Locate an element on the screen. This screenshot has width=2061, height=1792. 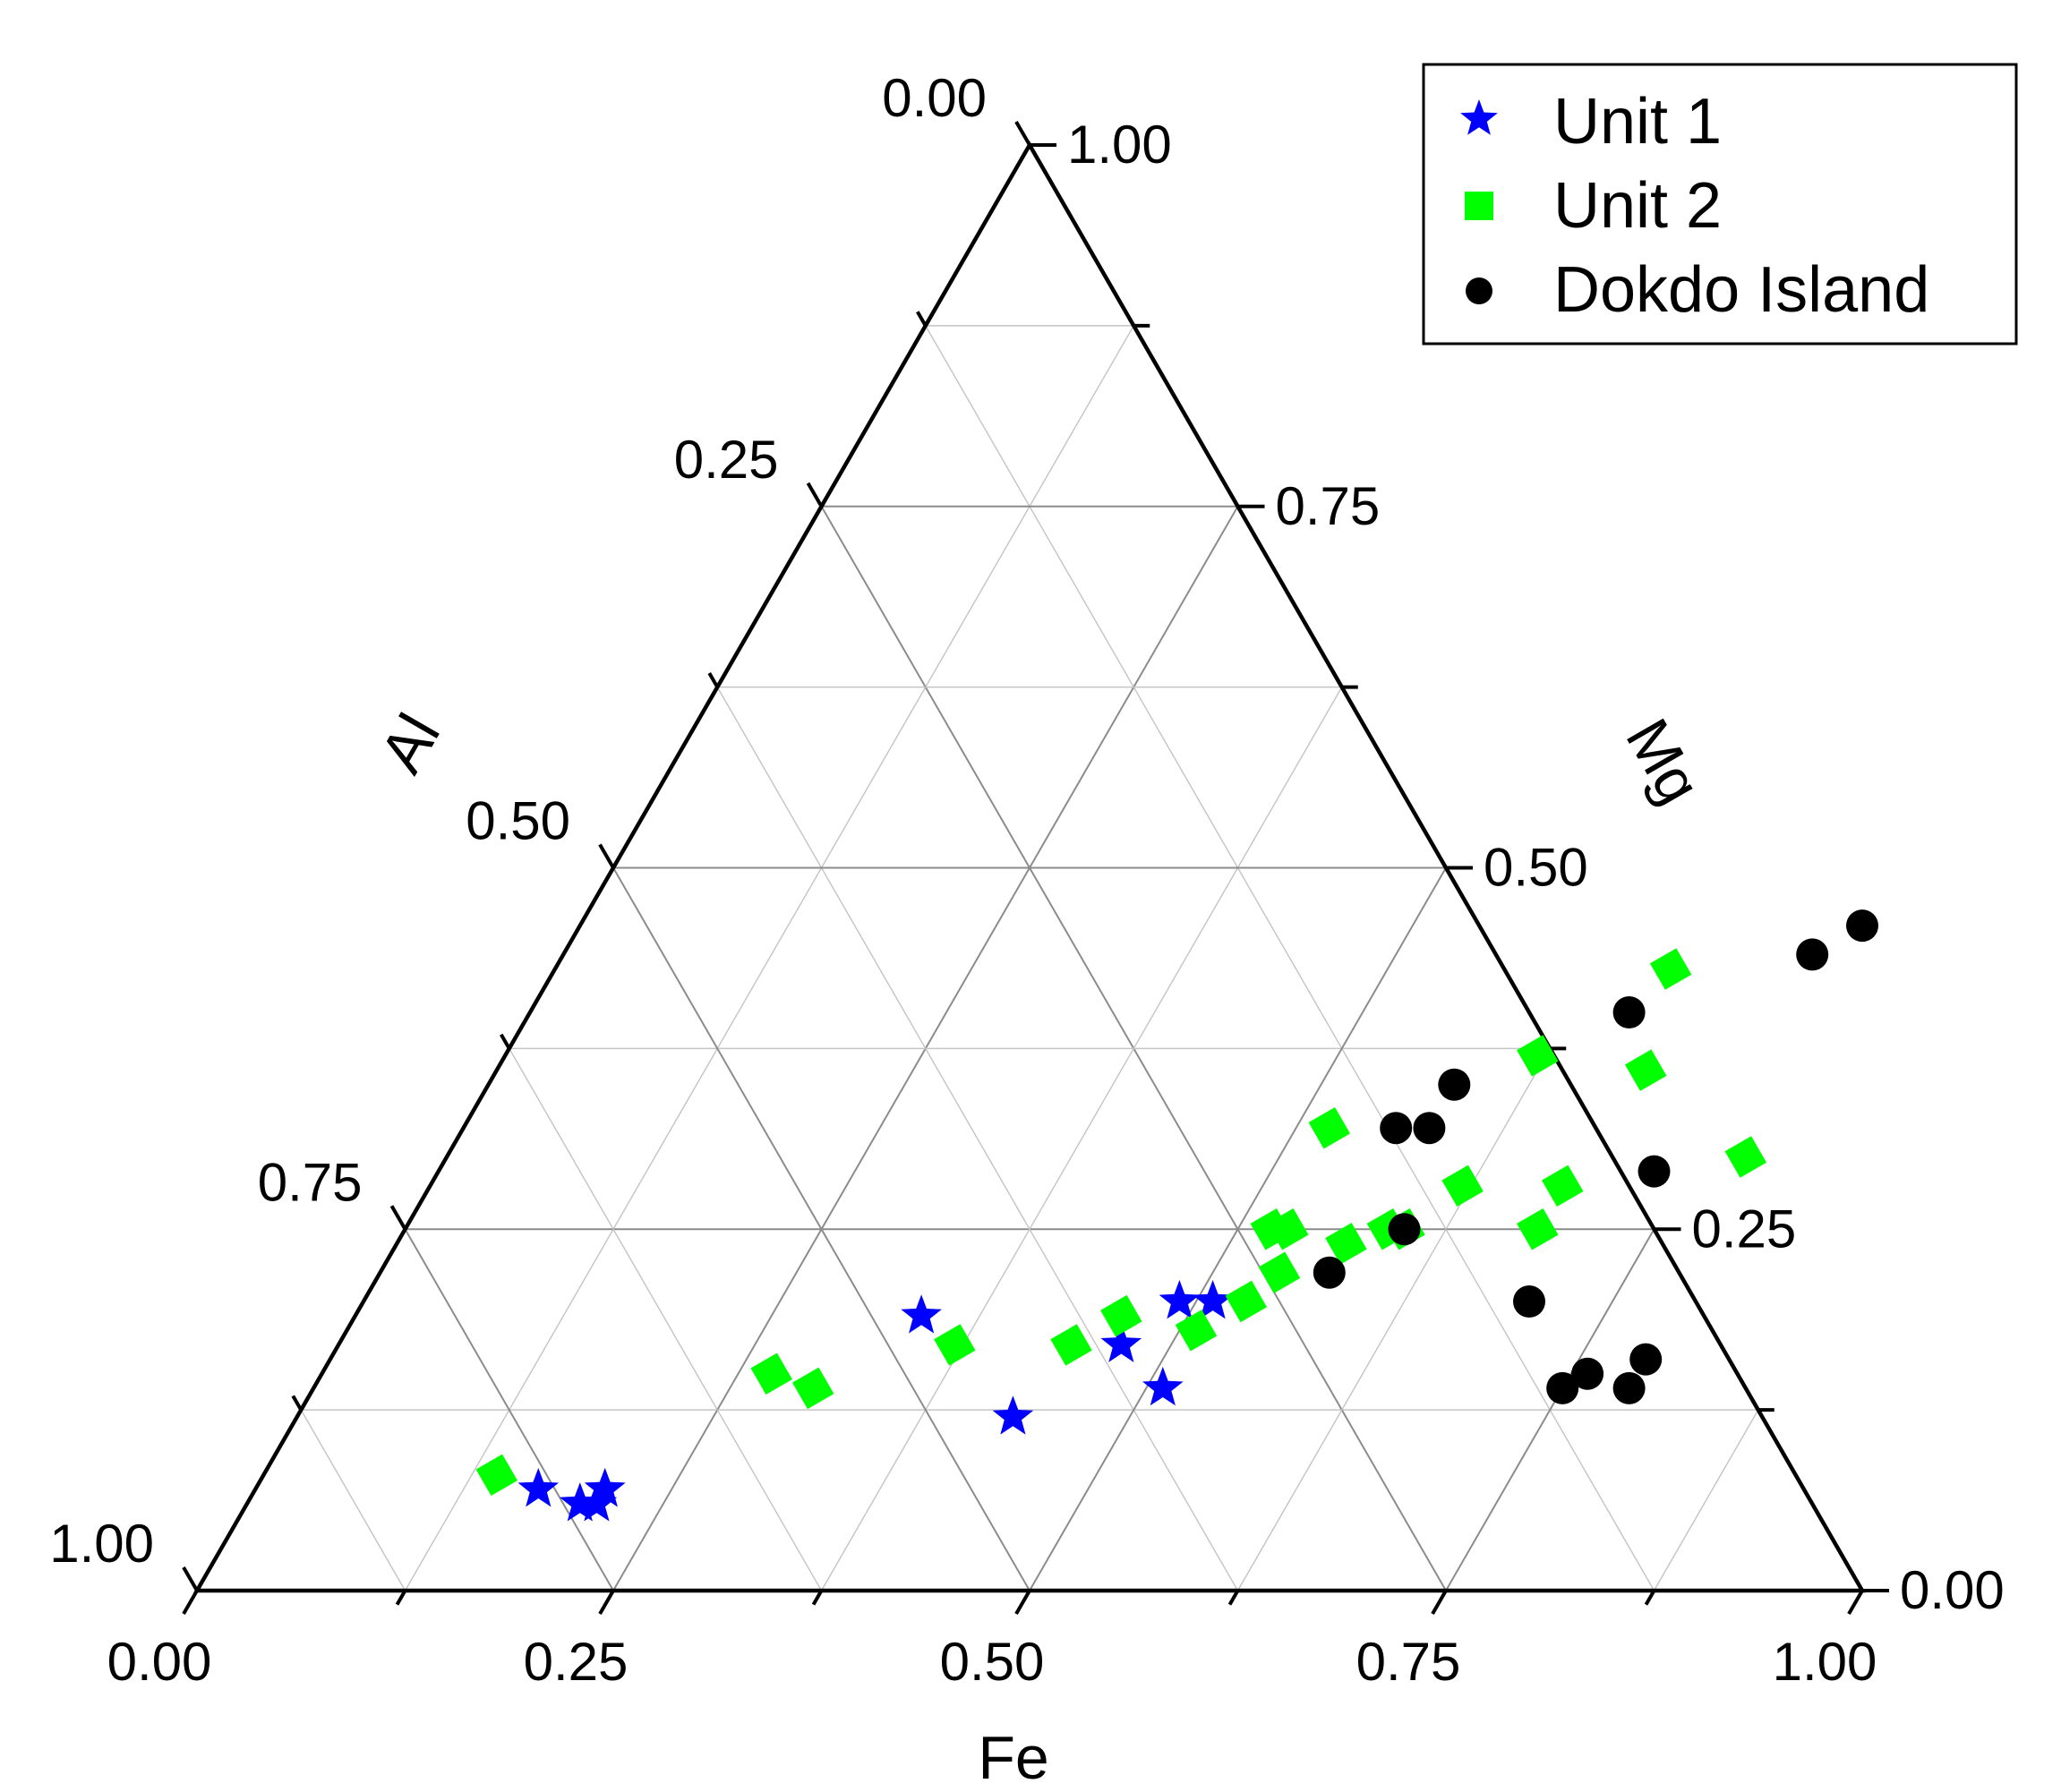
fe-axis-title: Fe is located at coordinates (1013, 1758).